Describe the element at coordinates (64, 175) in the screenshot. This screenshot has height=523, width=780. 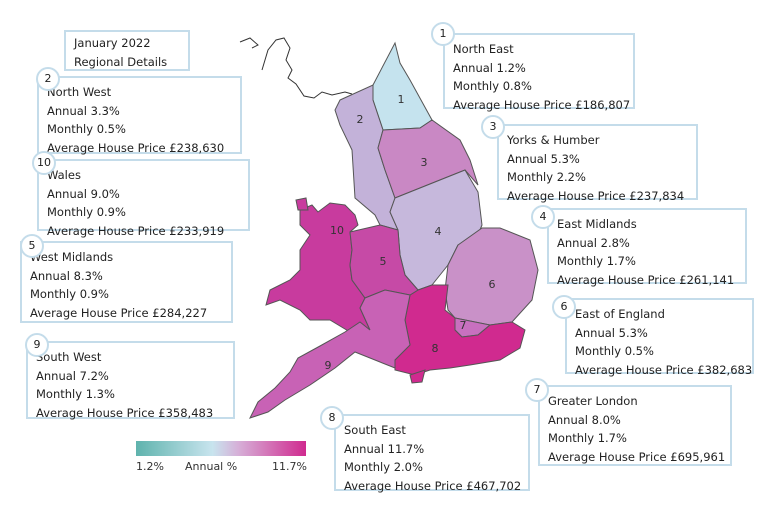
I see `region-name: Wales` at that location.